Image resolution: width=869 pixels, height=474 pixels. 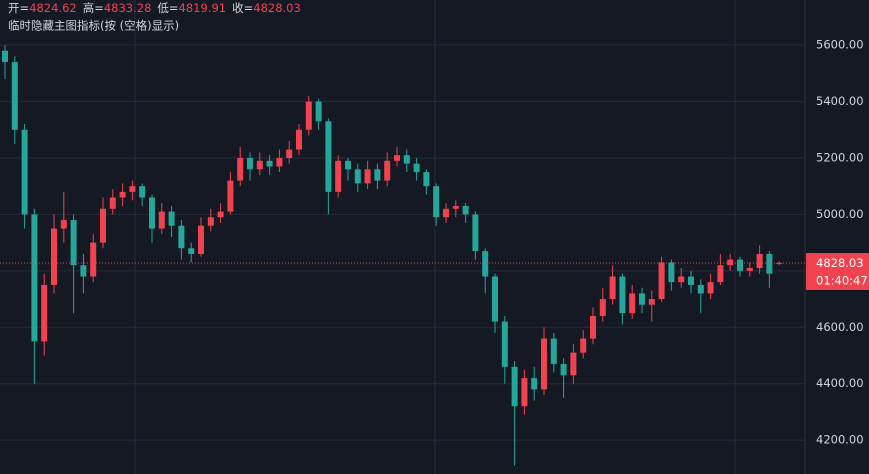 I want to click on y-tick-label: 4200.00, so click(x=840, y=440).